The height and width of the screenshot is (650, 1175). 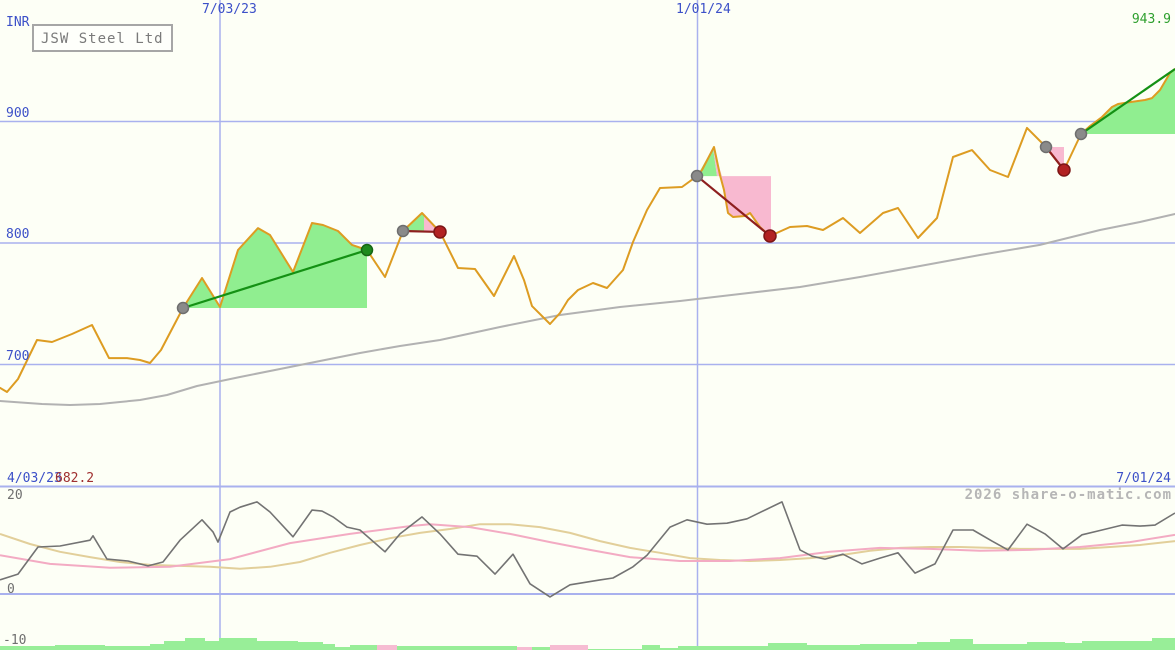 I want to click on trade-5-line, so click(x=1127, y=101).